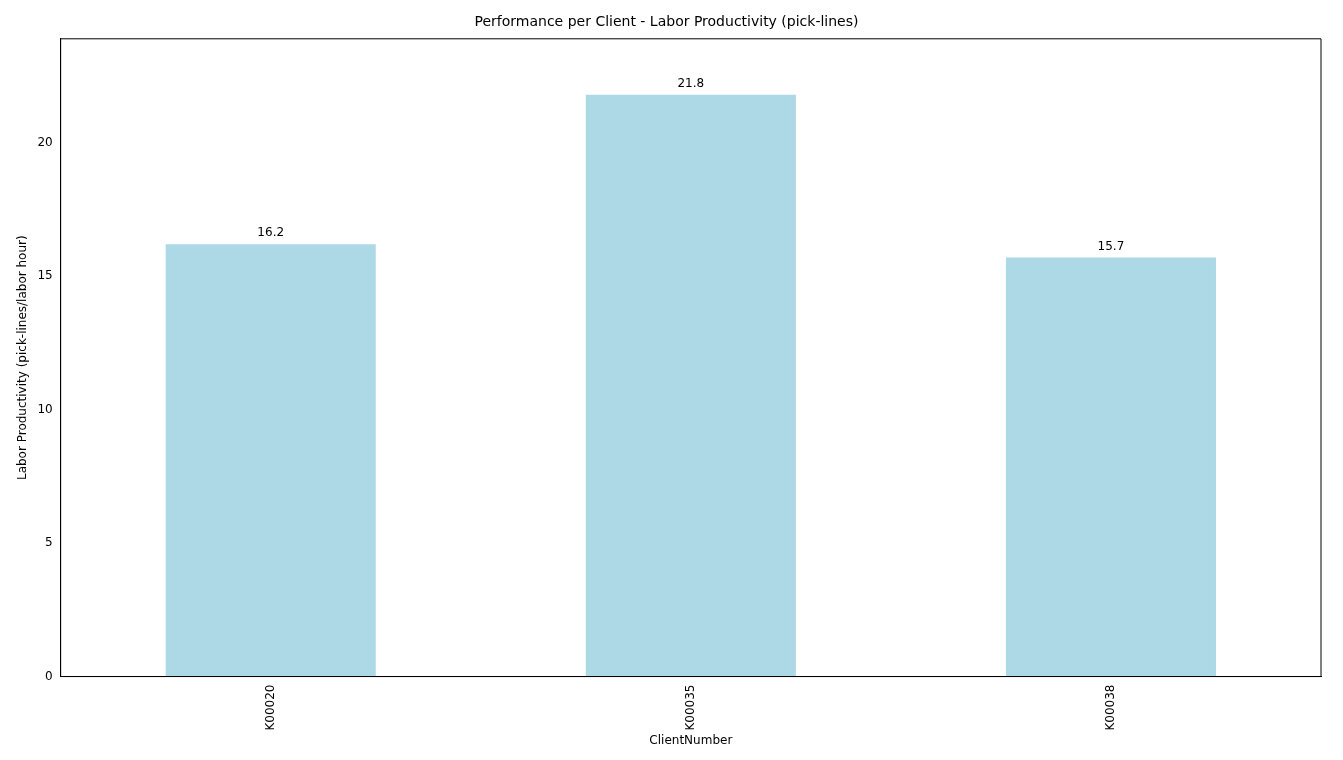 Image resolution: width=1343 pixels, height=760 pixels. I want to click on y-tick-label: 10, so click(45, 408).